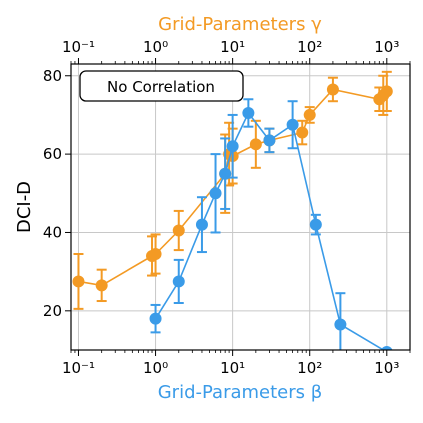 Image resolution: width=423 pixels, height=423 pixels. What do you see at coordinates (386, 47) in the screenshot?
I see `top-x-tick-label: 10³` at bounding box center [386, 47].